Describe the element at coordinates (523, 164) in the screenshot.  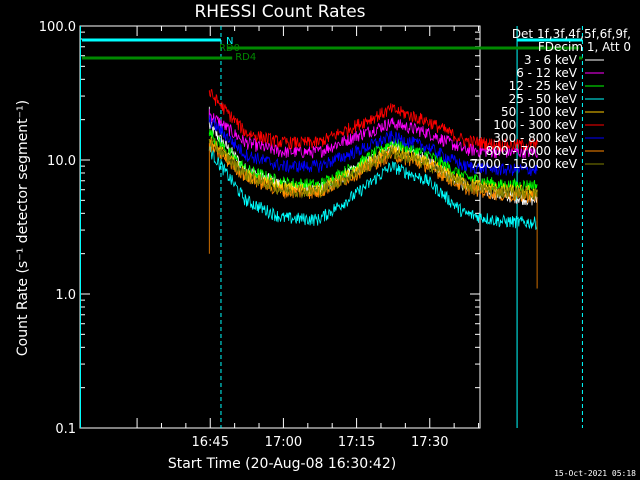
I see `legend-label: 7000 - 15000 keV` at that location.